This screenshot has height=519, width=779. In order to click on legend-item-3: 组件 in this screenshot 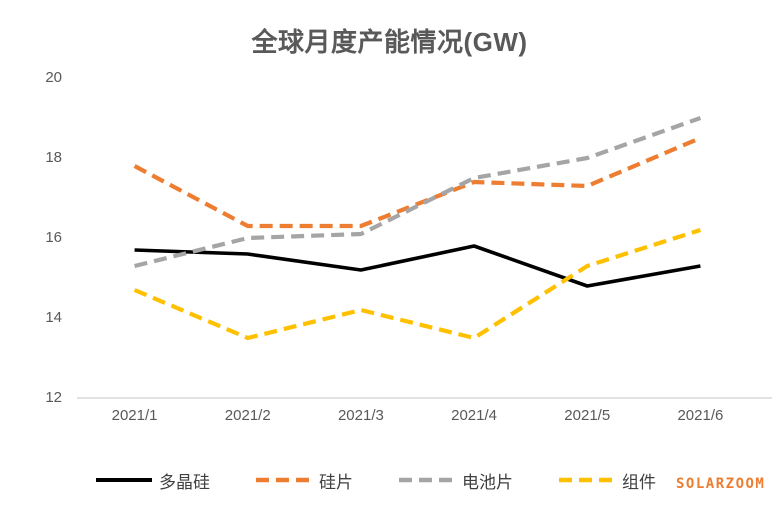, I will do `click(607, 480)`.